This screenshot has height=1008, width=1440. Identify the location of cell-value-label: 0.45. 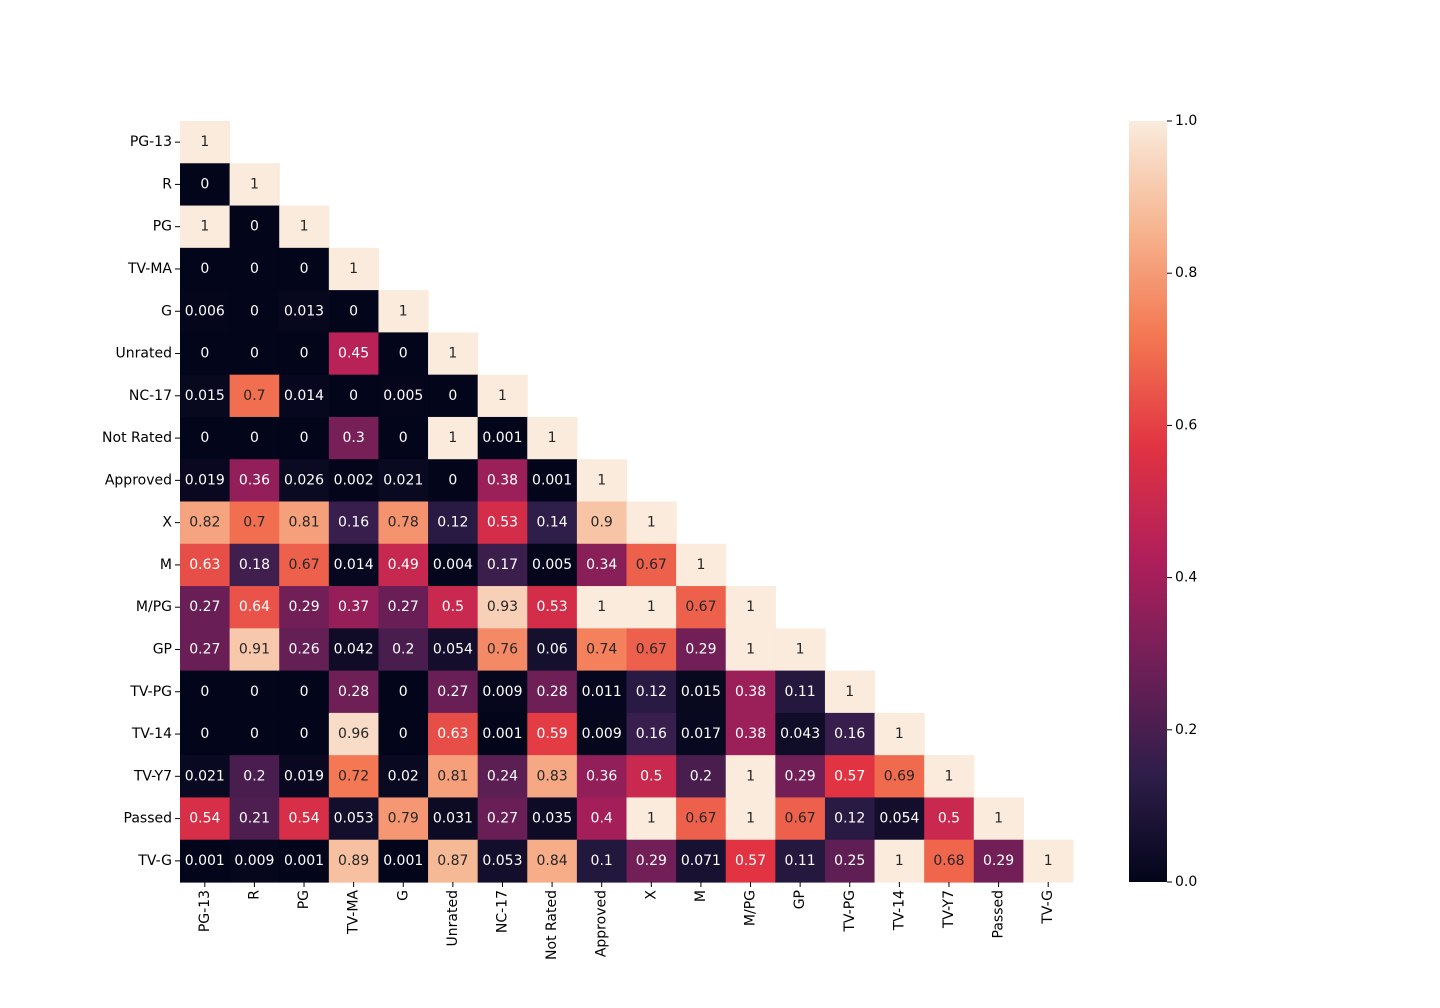
(353, 354).